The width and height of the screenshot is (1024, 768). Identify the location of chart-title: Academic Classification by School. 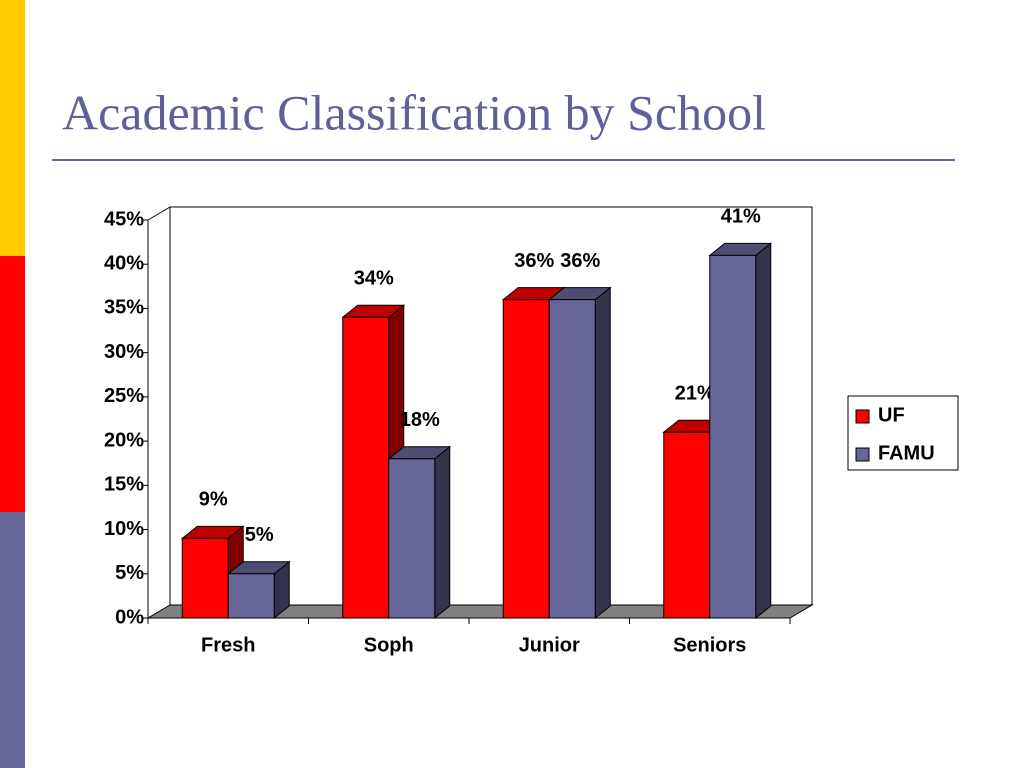
(414, 112).